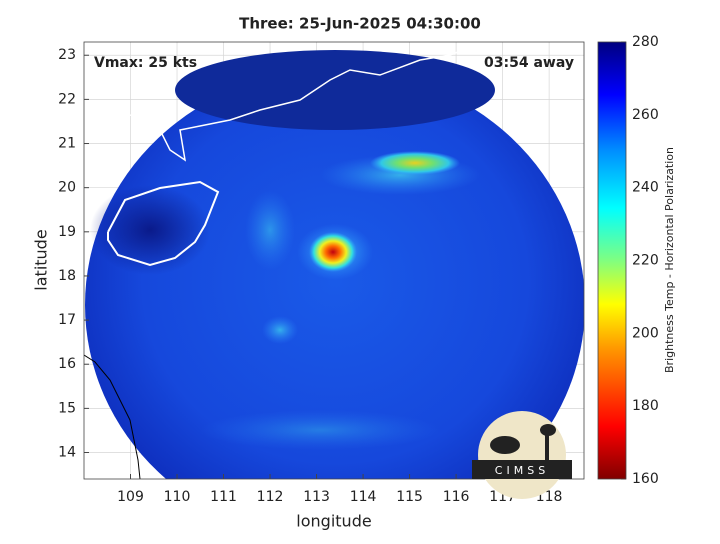  What do you see at coordinates (522, 470) in the screenshot?
I see `logo-text: CIMSS` at bounding box center [522, 470].